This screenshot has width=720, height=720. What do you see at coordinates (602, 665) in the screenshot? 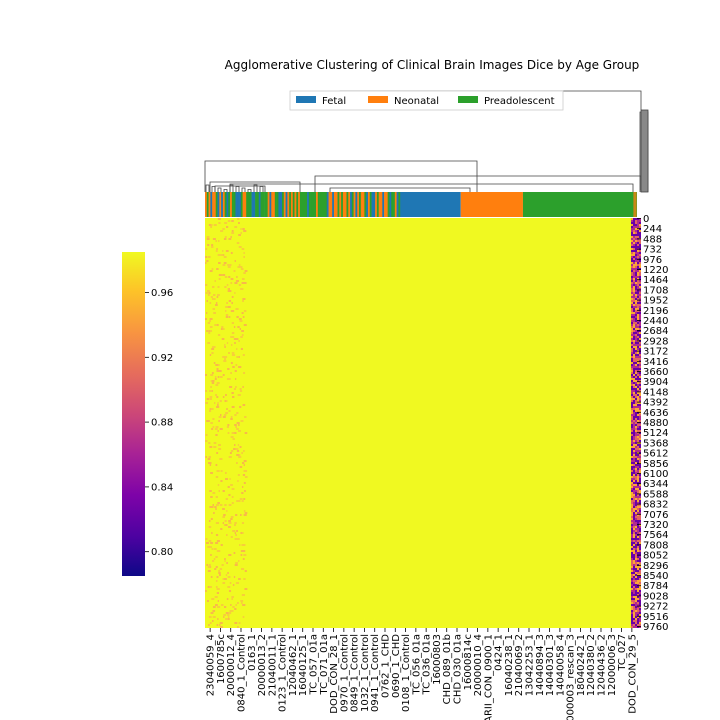
I see `col-tick-label: 12040436_2` at bounding box center [602, 665].